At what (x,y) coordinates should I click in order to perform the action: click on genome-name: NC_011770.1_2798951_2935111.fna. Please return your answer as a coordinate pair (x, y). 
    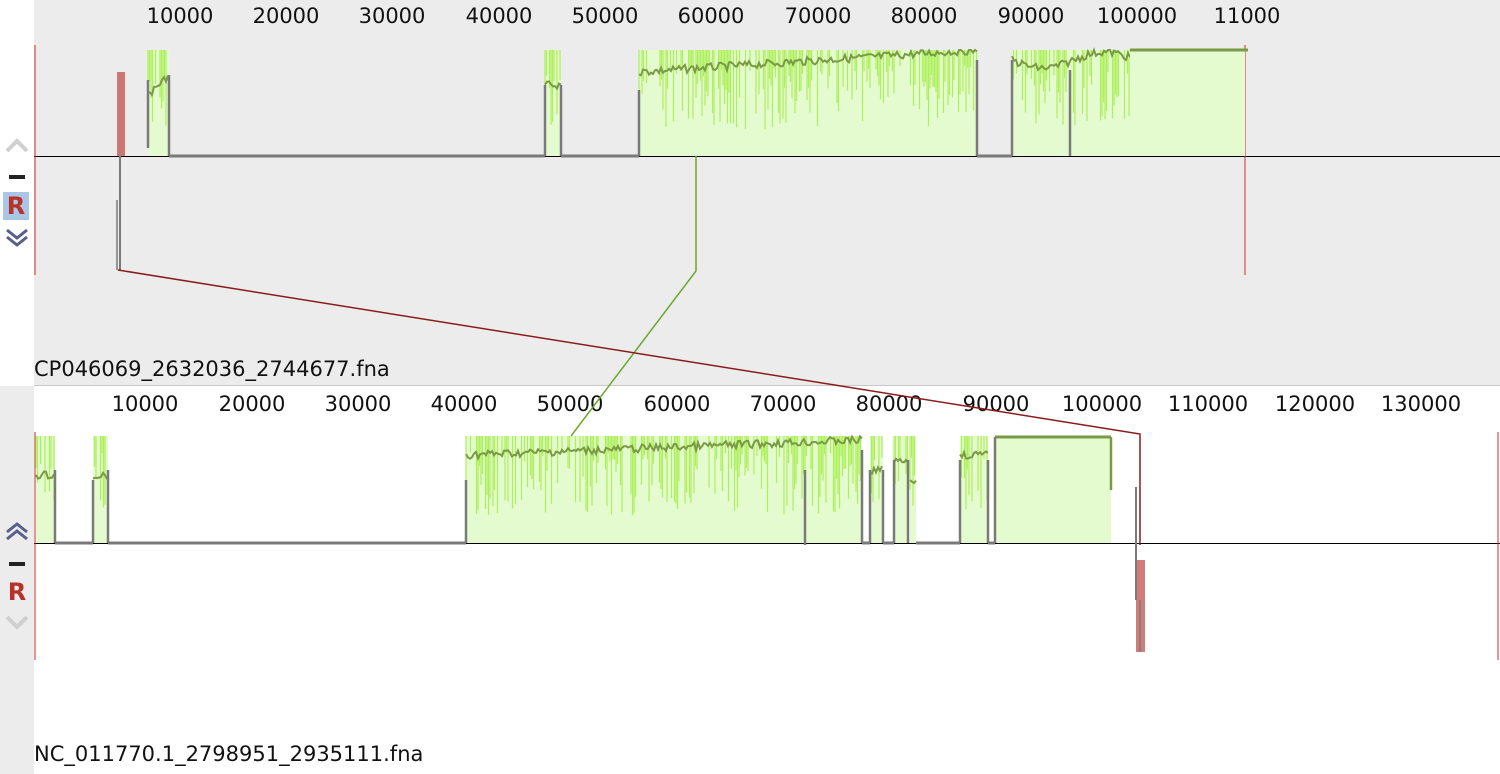
    Looking at the image, I should click on (229, 754).